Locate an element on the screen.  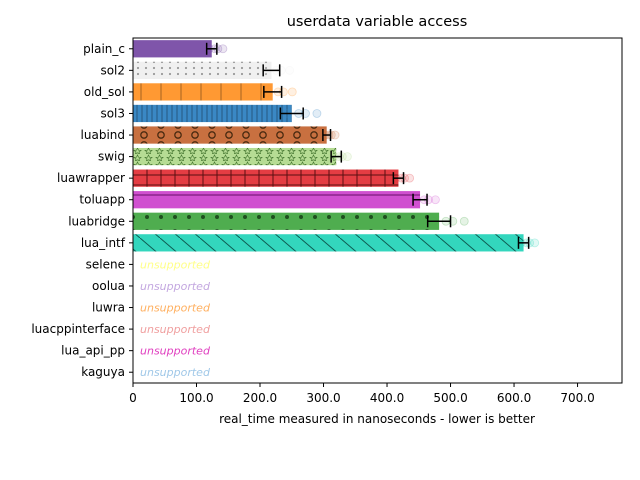
bar-luabridge is located at coordinates (286, 221).